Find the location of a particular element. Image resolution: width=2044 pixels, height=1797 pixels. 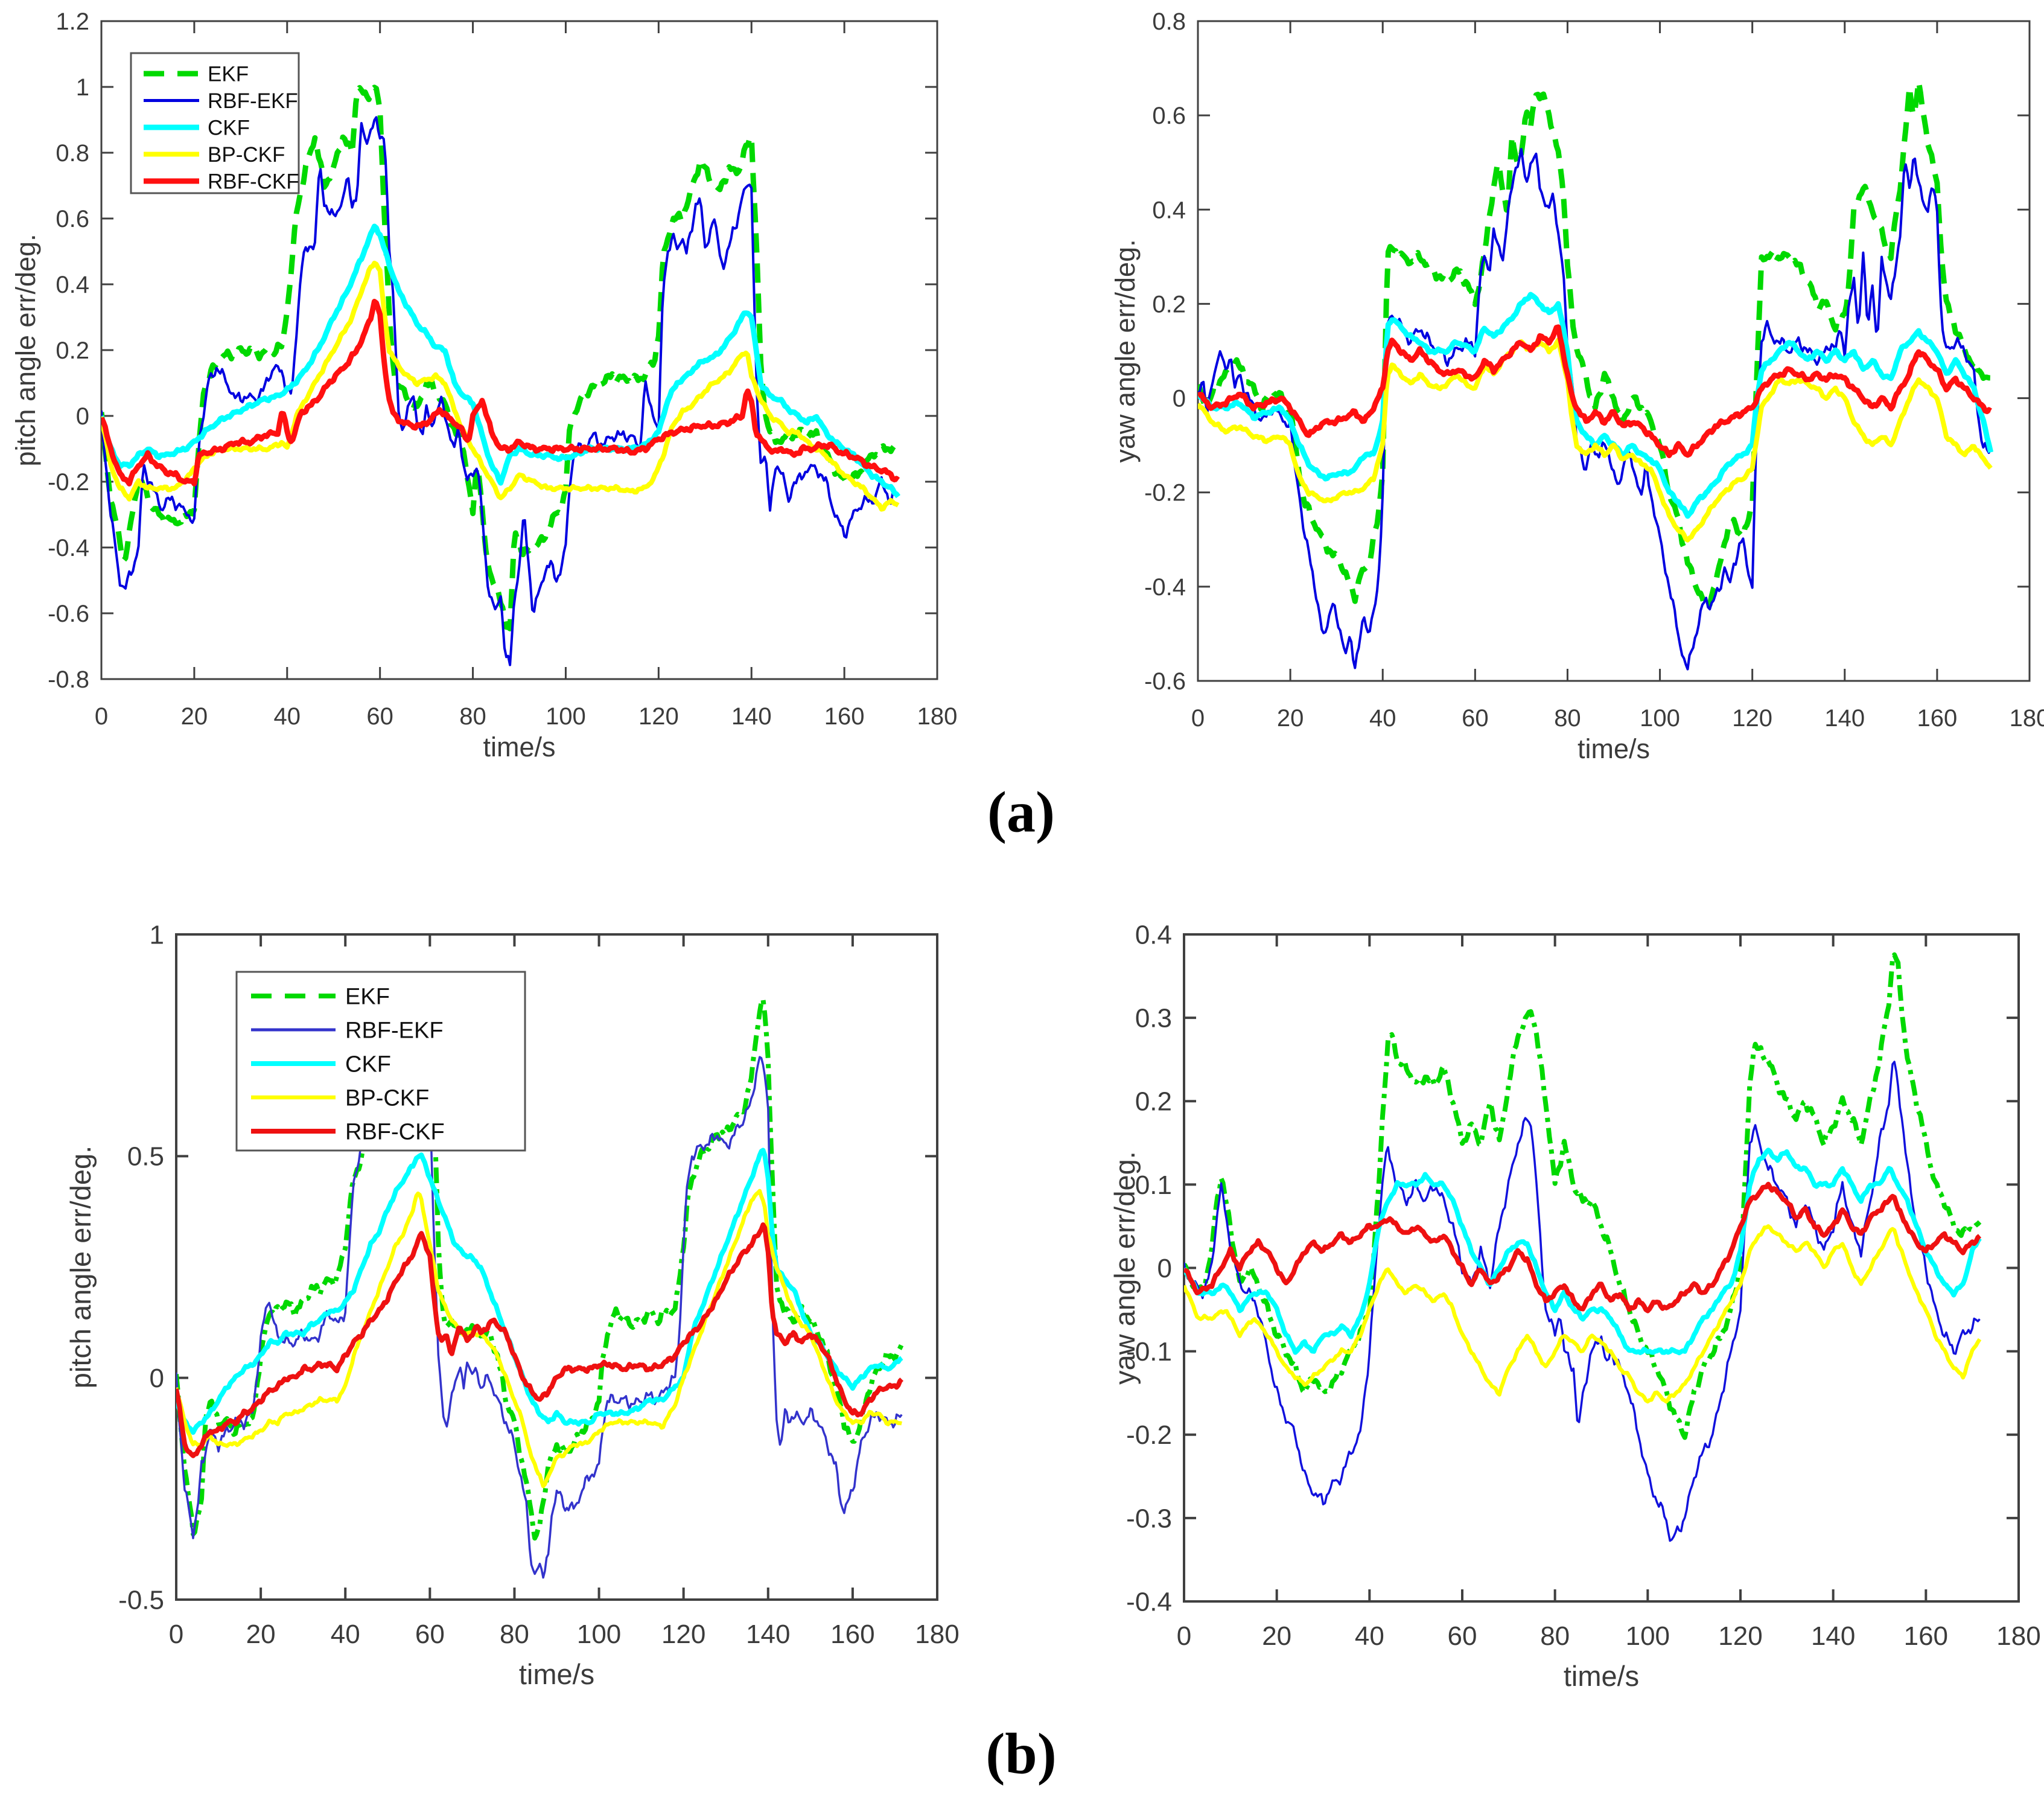

plot-box is located at coordinates (556, 1267).